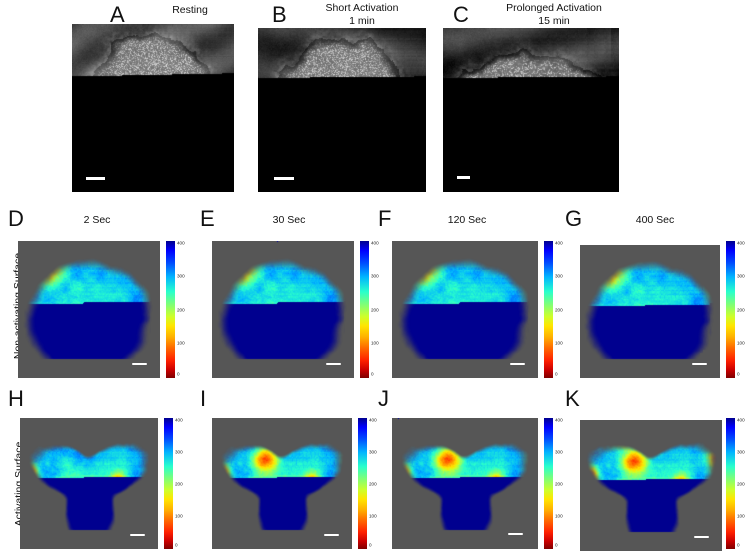  What do you see at coordinates (385, 218) in the screenshot?
I see `panel-letter-f: F` at bounding box center [385, 218].